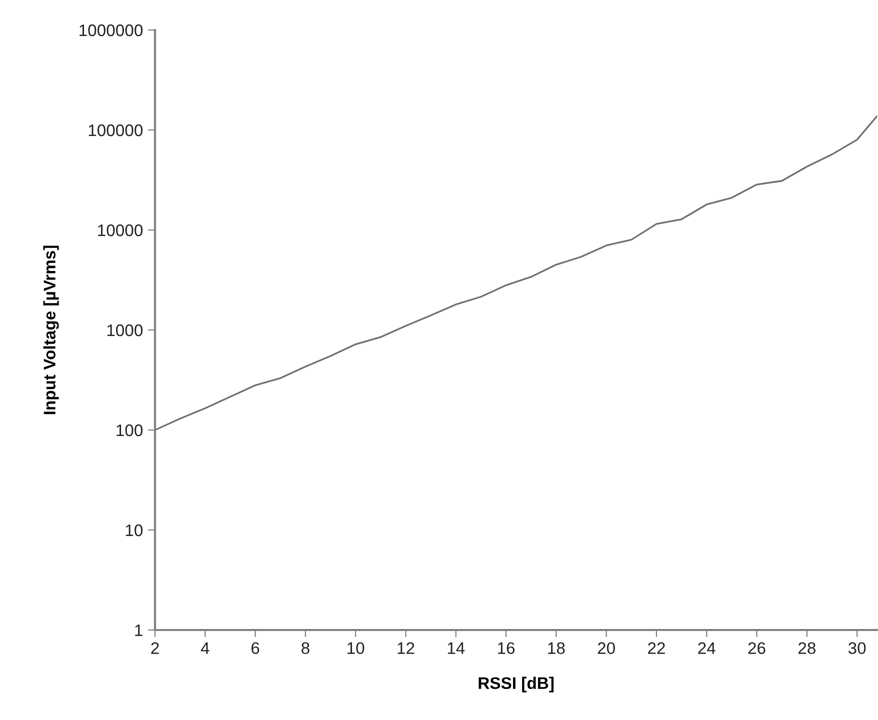 The height and width of the screenshot is (720, 878). What do you see at coordinates (51, 330) in the screenshot?
I see `y-axis-title: Input Voltage [µVrms]` at bounding box center [51, 330].